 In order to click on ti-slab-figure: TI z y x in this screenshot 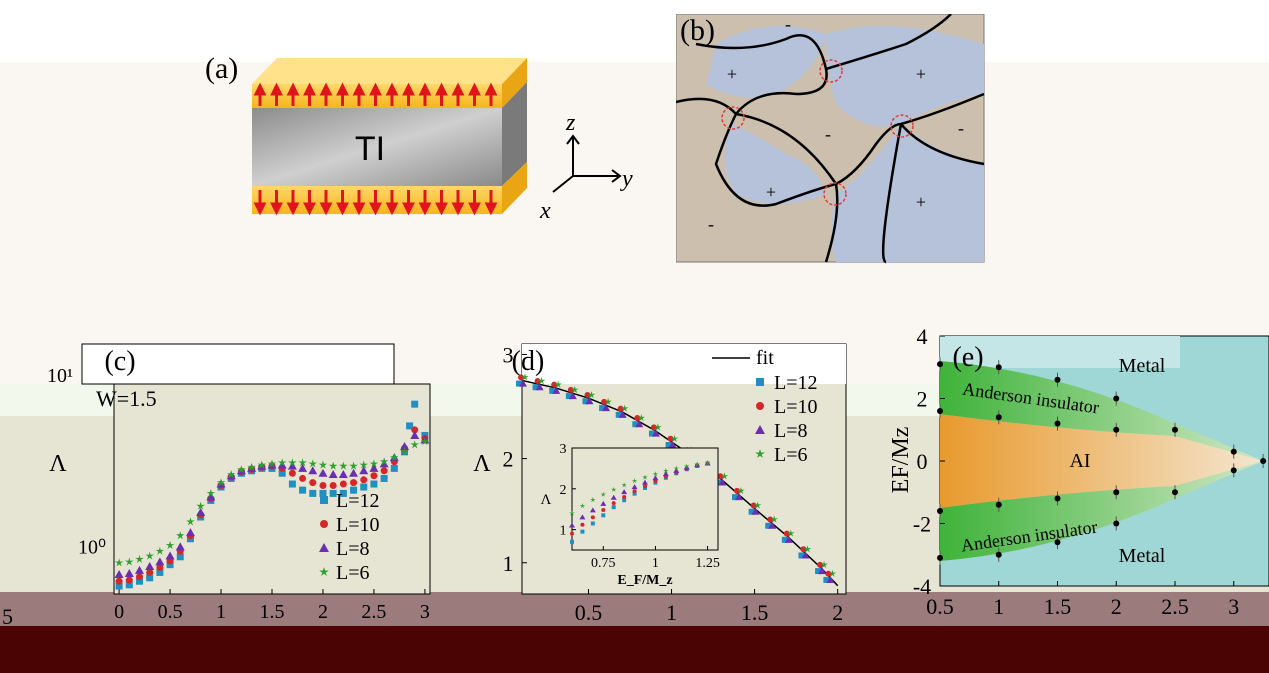, I will do `click(442, 141)`.